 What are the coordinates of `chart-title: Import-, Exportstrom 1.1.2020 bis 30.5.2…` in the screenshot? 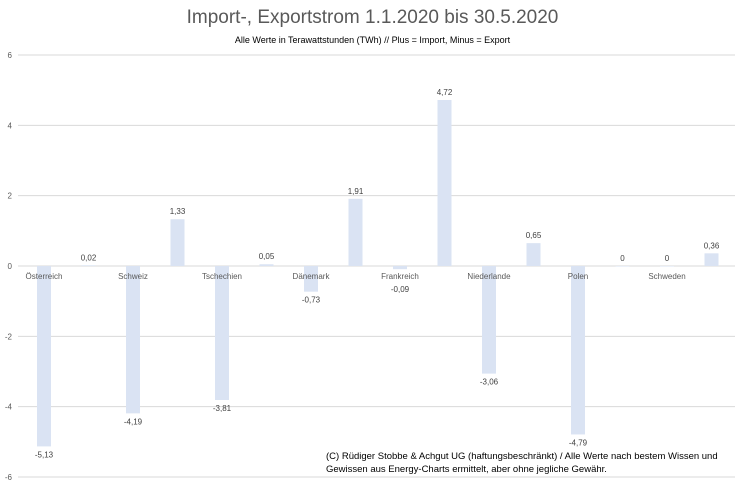 It's located at (372, 17).